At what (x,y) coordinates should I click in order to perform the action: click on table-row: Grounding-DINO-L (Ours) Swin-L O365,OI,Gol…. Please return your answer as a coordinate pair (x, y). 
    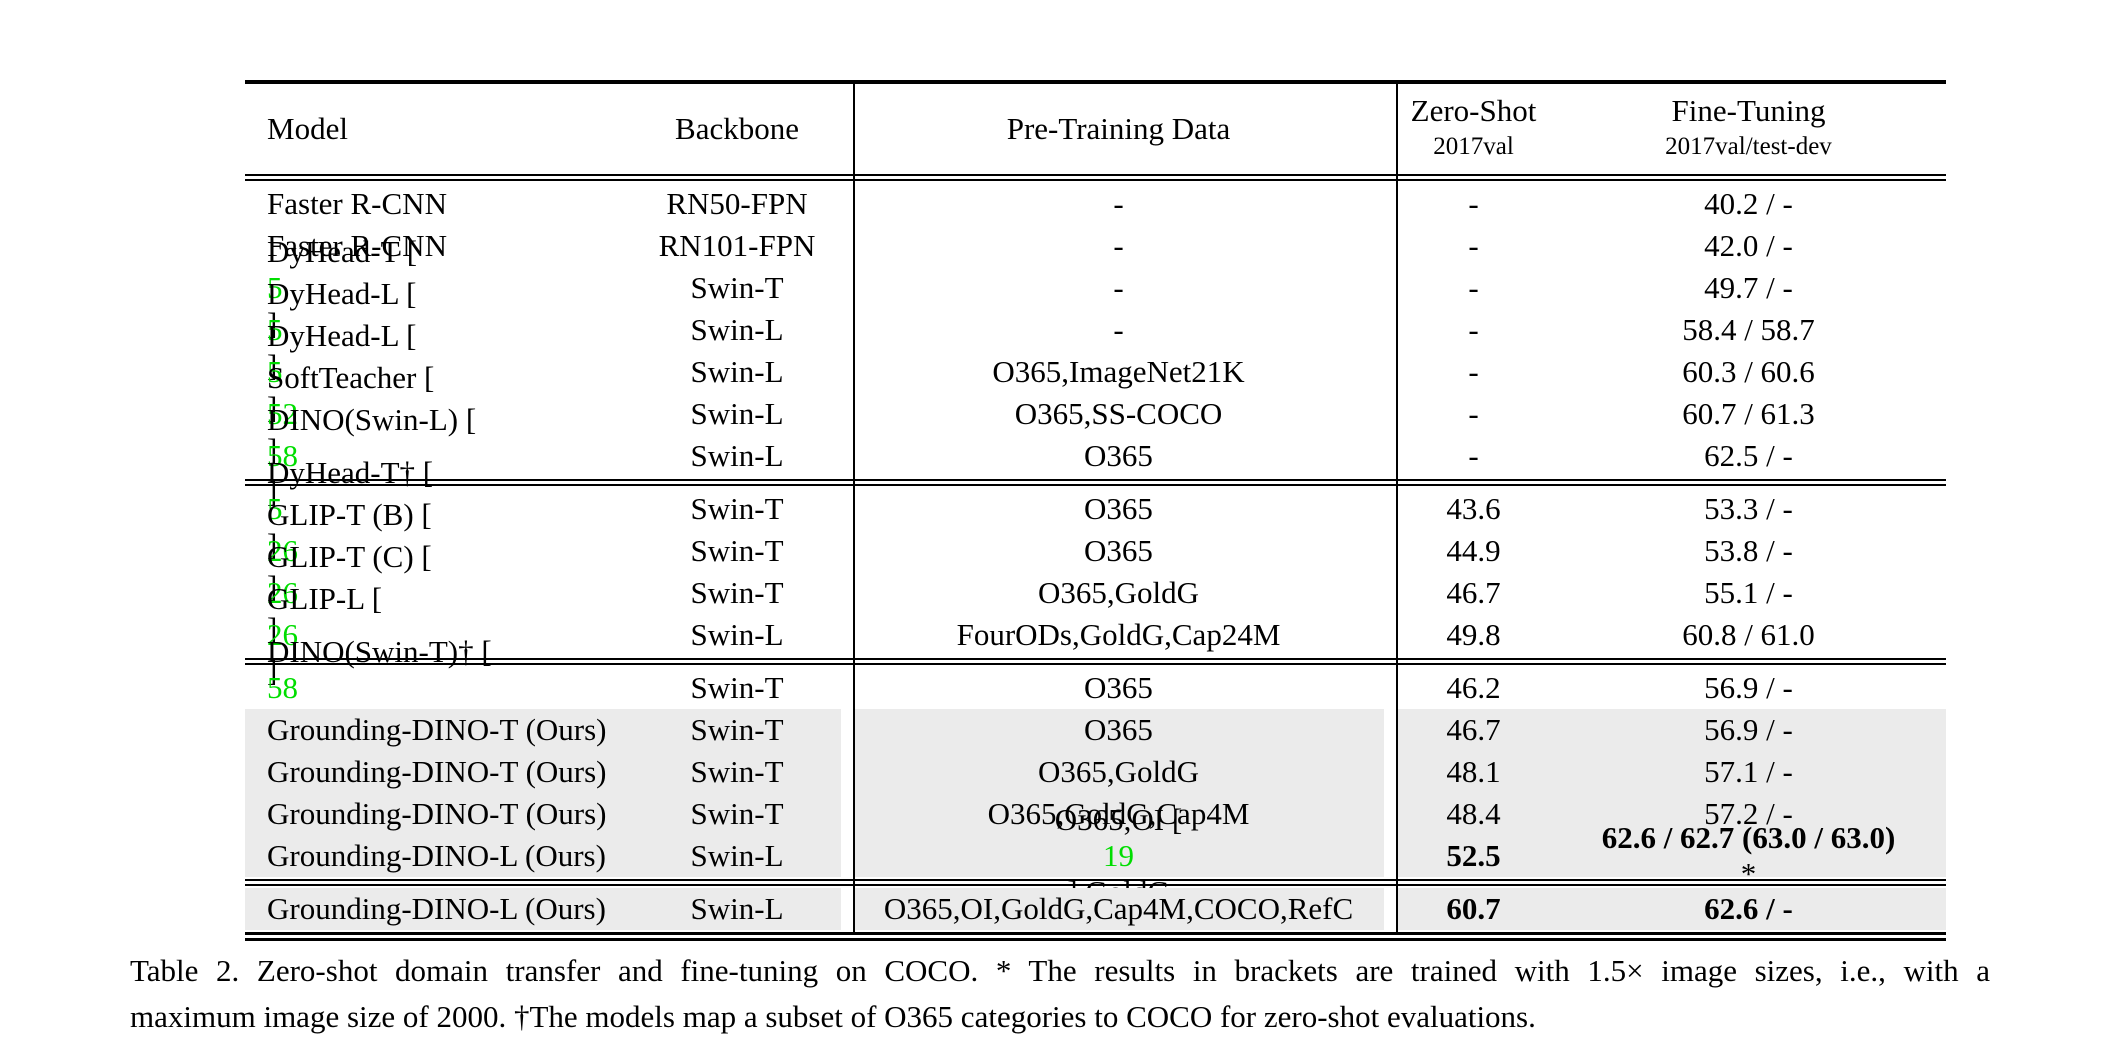
    Looking at the image, I should click on (1095, 909).